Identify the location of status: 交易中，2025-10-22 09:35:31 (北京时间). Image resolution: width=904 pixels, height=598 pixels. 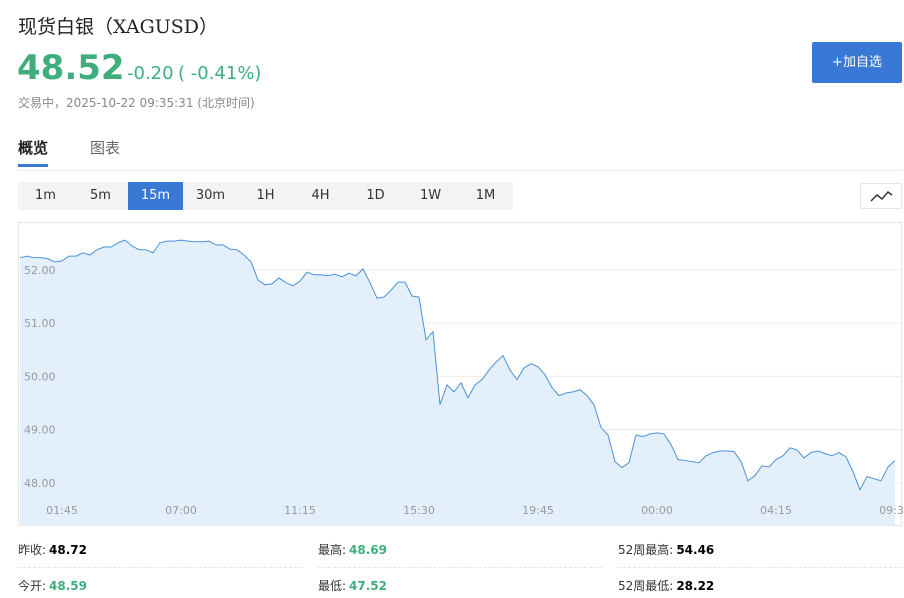
(136, 103).